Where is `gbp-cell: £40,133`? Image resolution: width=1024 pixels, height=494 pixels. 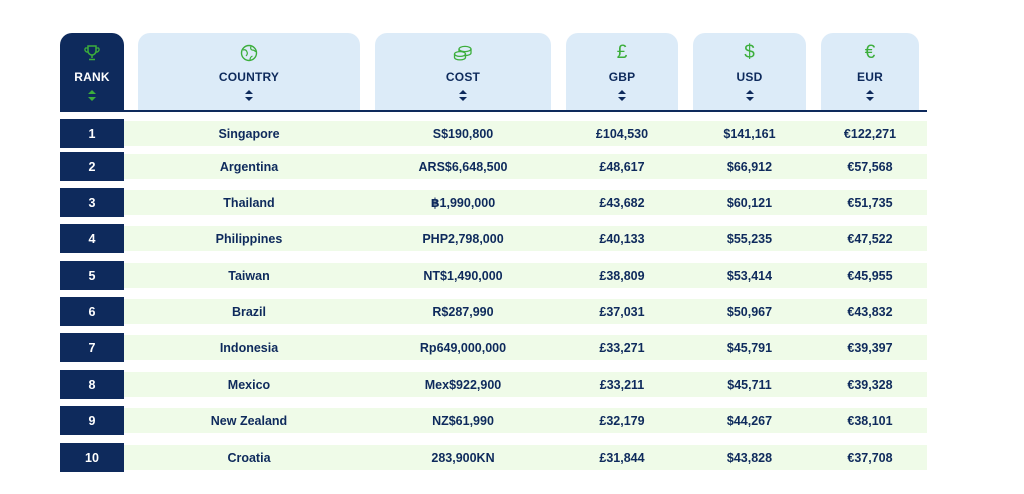 gbp-cell: £40,133 is located at coordinates (622, 238).